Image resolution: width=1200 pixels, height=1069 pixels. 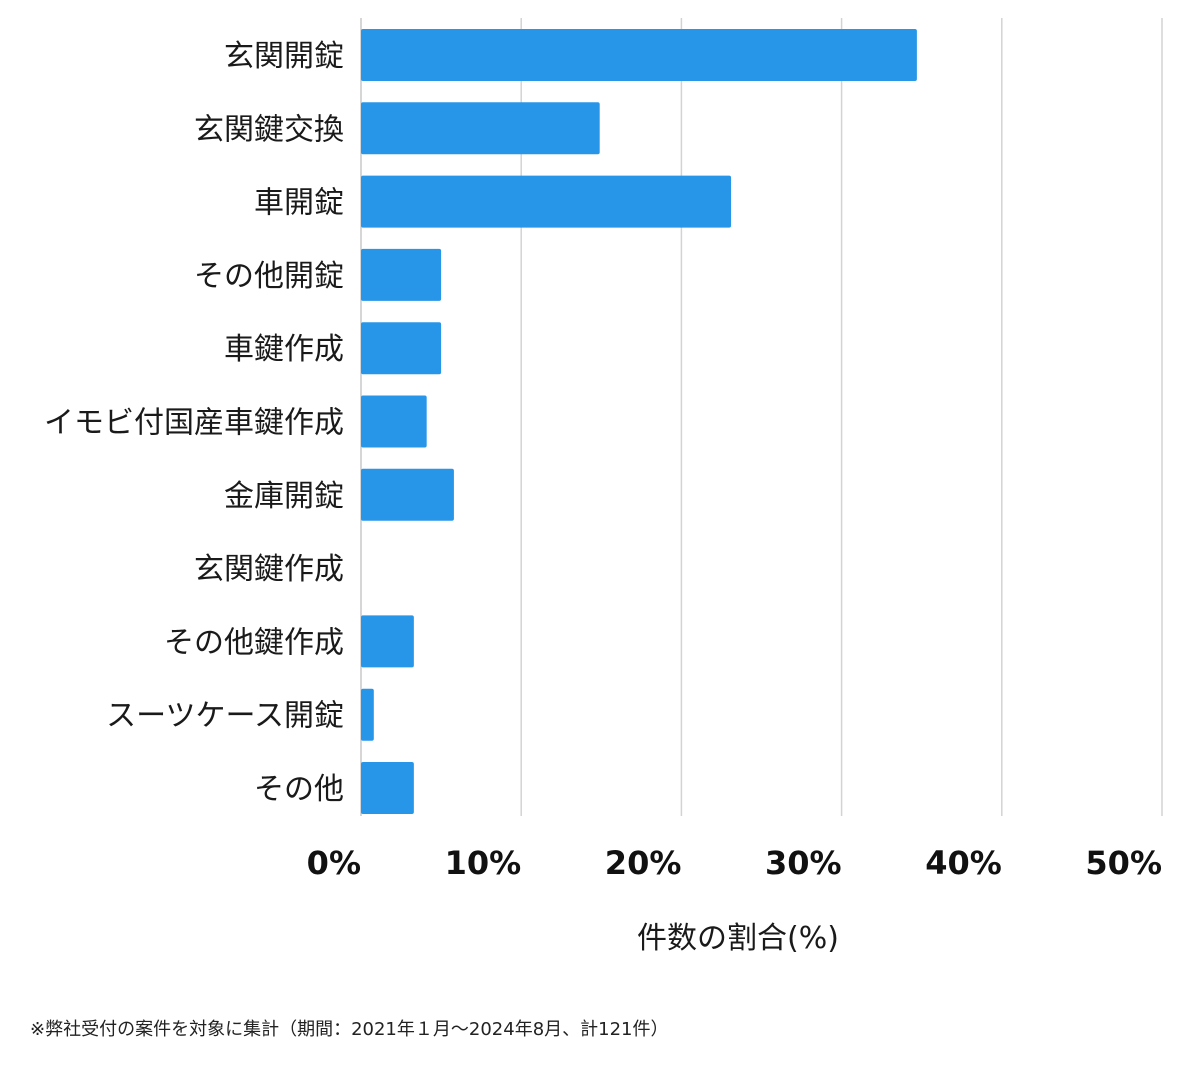 What do you see at coordinates (269, 569) in the screenshot?
I see `category-label: 玄関鍵作成` at bounding box center [269, 569].